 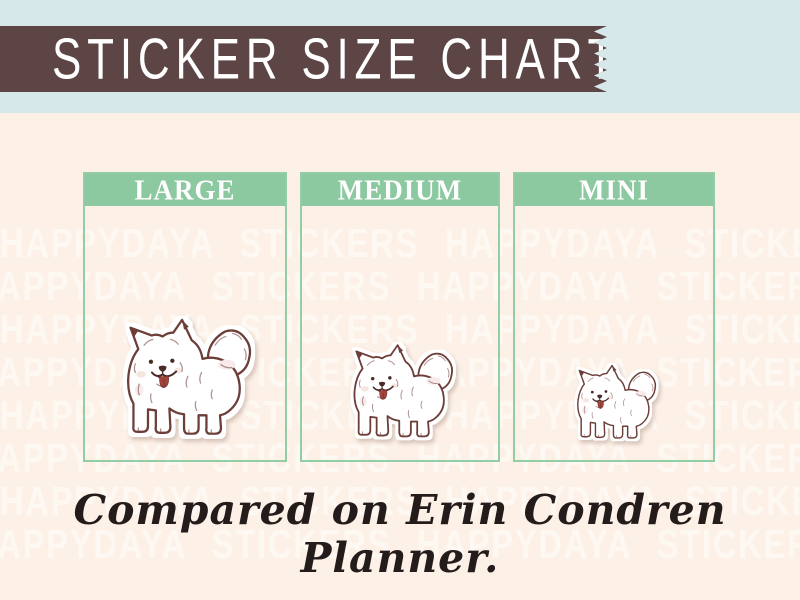 I want to click on size-label-large: LARGE, so click(x=185, y=189).